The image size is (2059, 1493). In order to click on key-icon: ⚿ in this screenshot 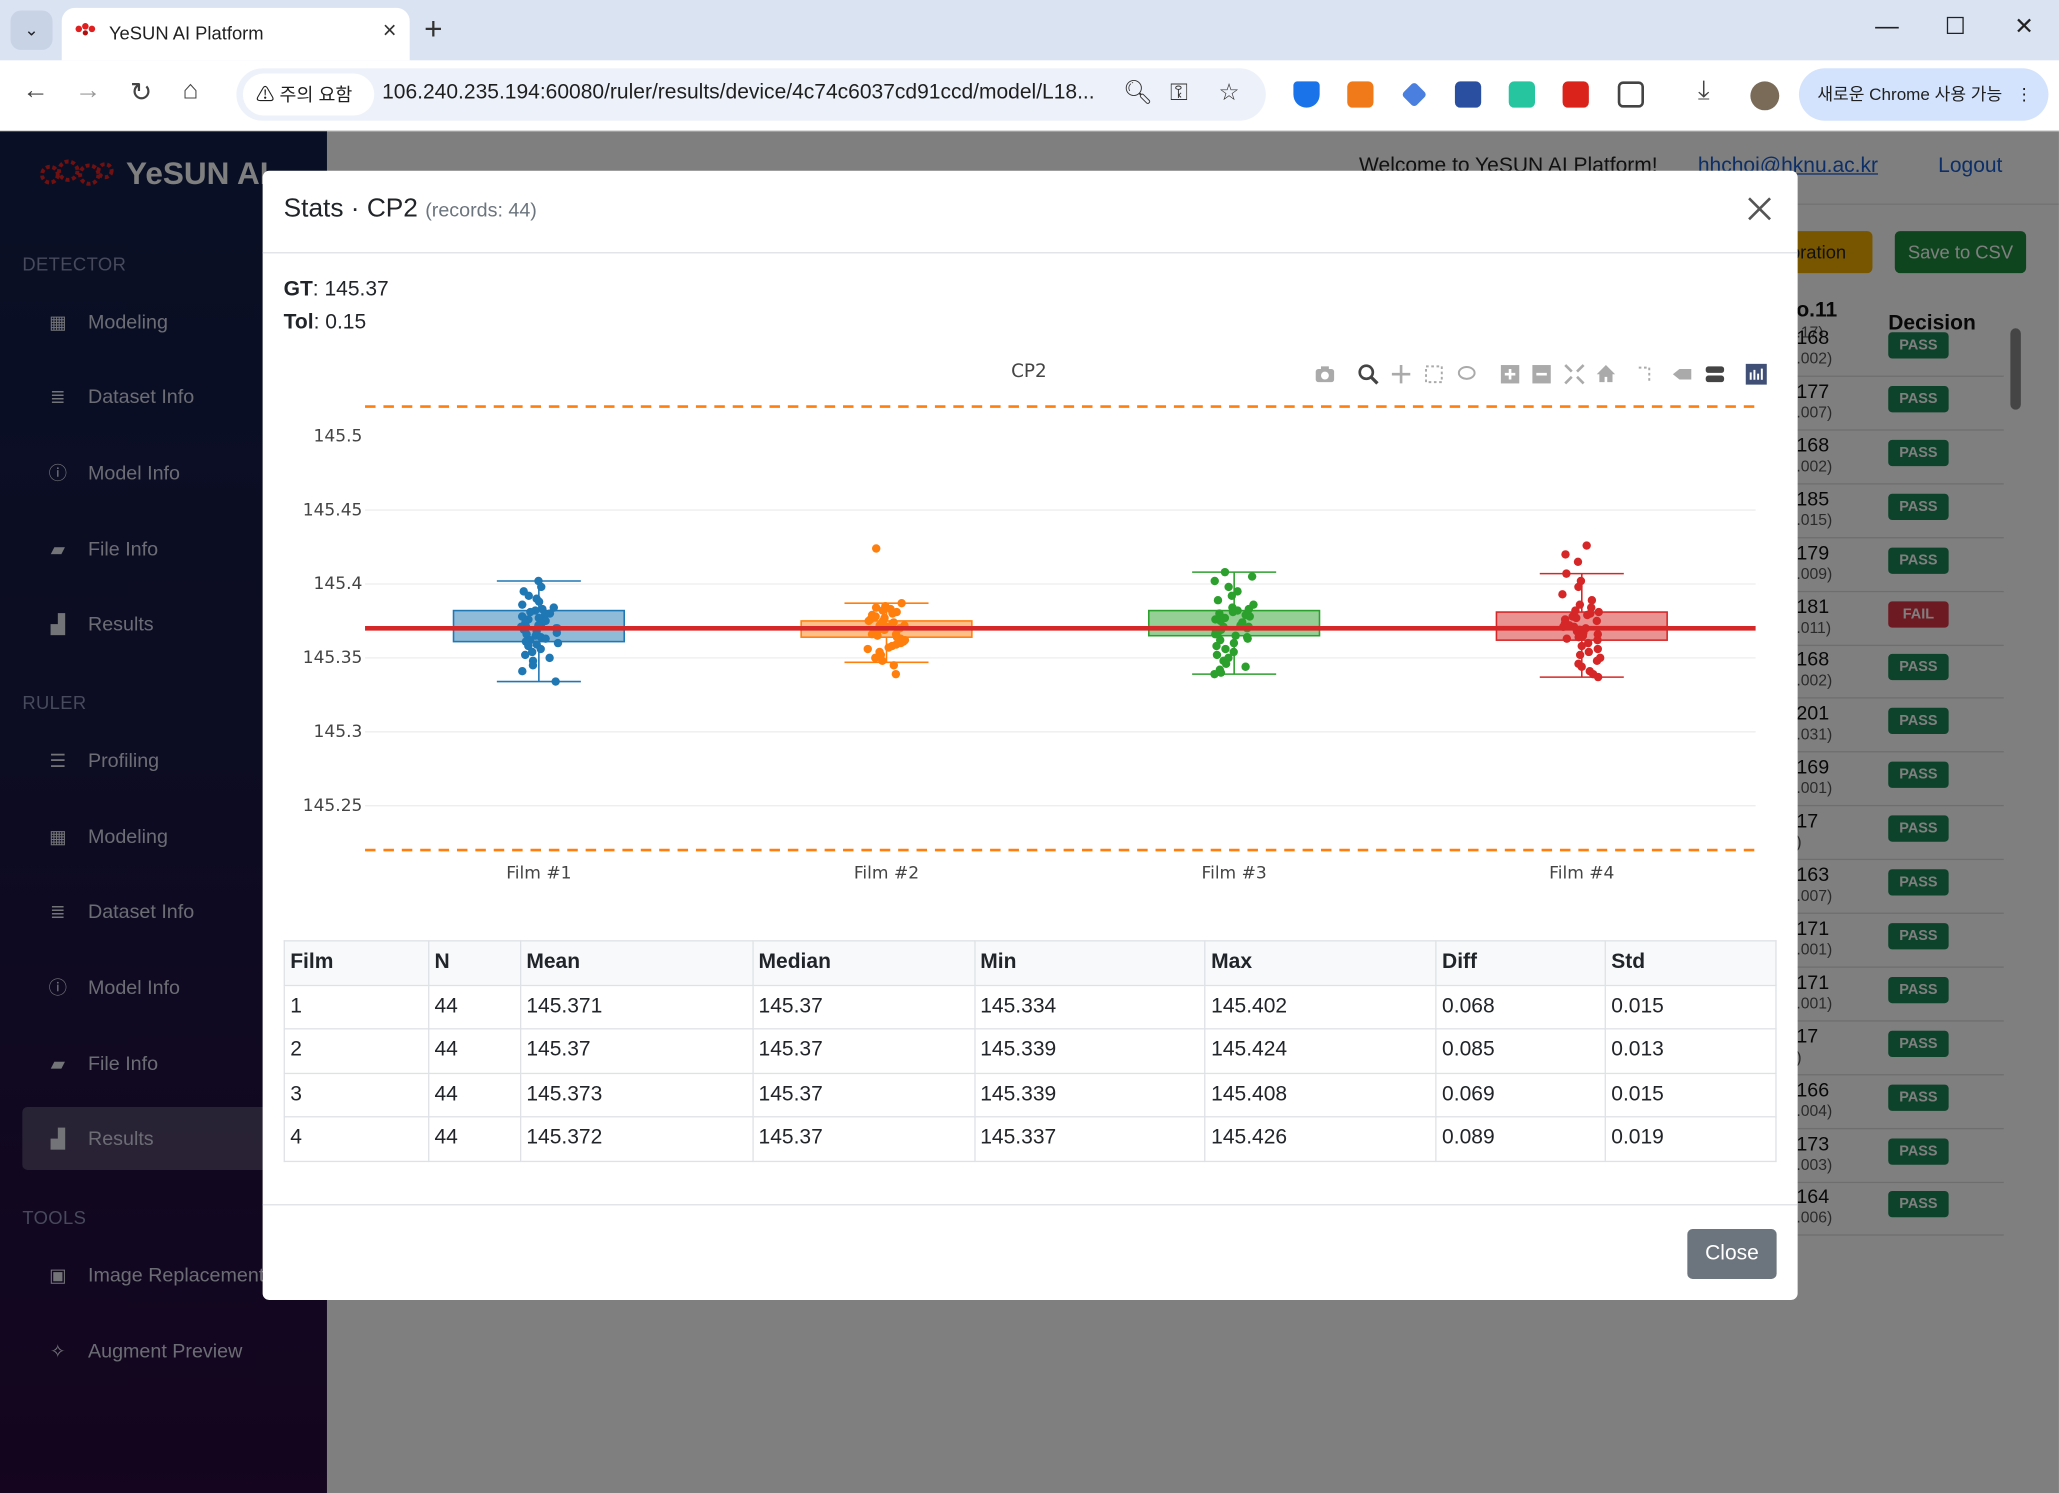, I will do `click(1178, 92)`.